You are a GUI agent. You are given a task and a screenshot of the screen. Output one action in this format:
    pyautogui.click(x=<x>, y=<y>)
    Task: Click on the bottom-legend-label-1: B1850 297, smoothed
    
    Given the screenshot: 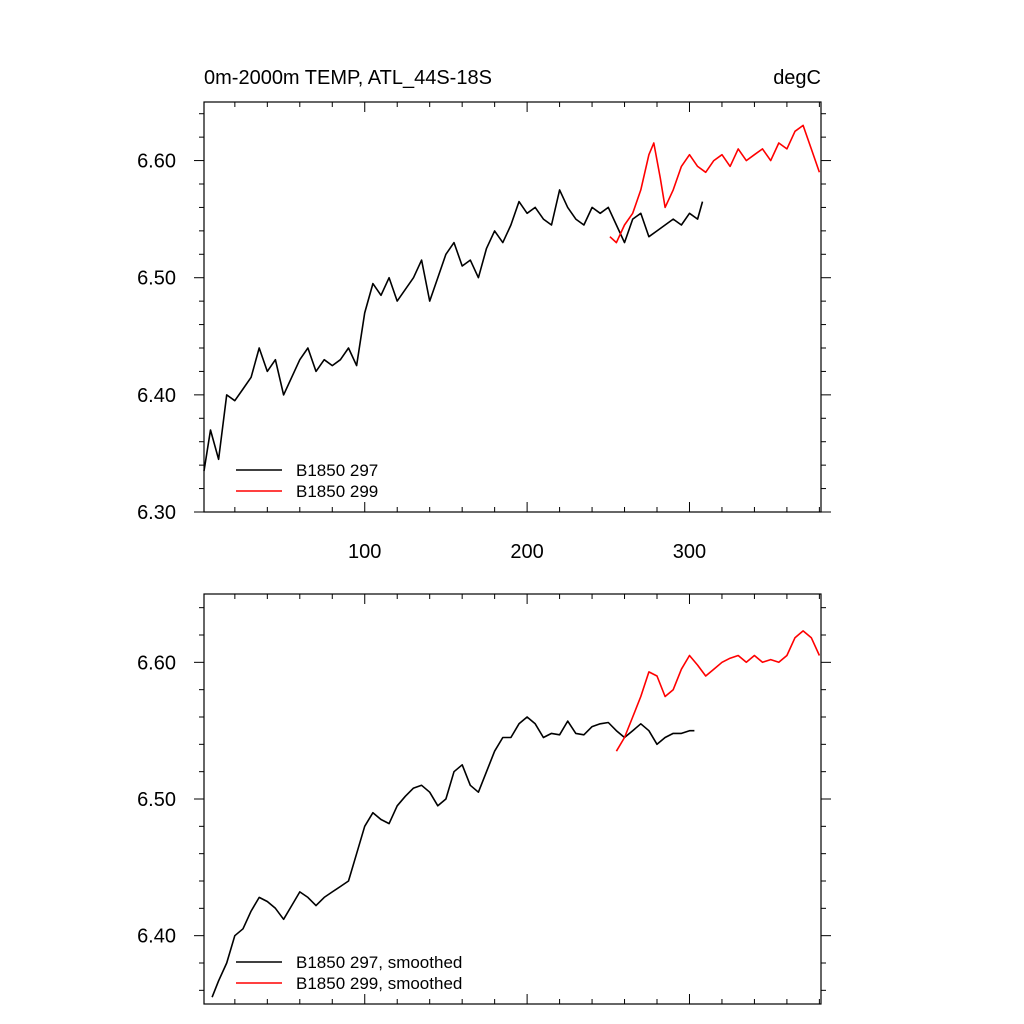 What is the action you would take?
    pyautogui.click(x=379, y=962)
    